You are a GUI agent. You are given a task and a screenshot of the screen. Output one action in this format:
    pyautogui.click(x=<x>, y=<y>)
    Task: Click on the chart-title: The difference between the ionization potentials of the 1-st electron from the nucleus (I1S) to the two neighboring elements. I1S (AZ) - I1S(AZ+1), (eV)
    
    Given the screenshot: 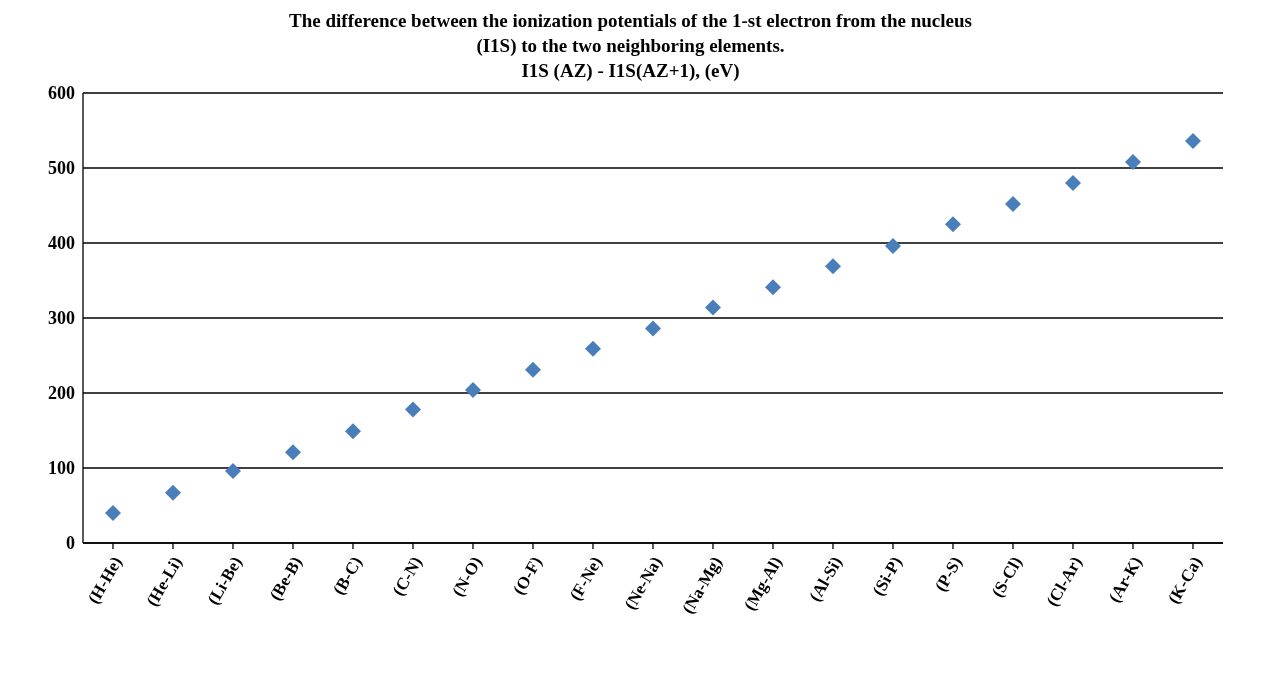 What is the action you would take?
    pyautogui.click(x=630, y=46)
    